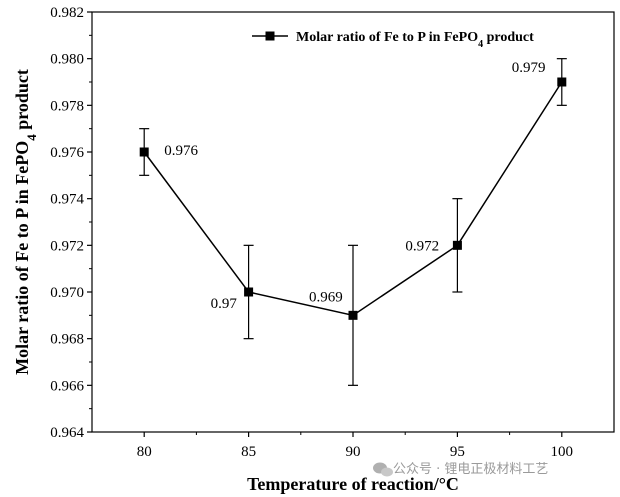 This screenshot has height=497, width=620. What do you see at coordinates (25, 222) in the screenshot?
I see `y-axis-title: Molar ratio of Fe to P in FePO4 product` at bounding box center [25, 222].